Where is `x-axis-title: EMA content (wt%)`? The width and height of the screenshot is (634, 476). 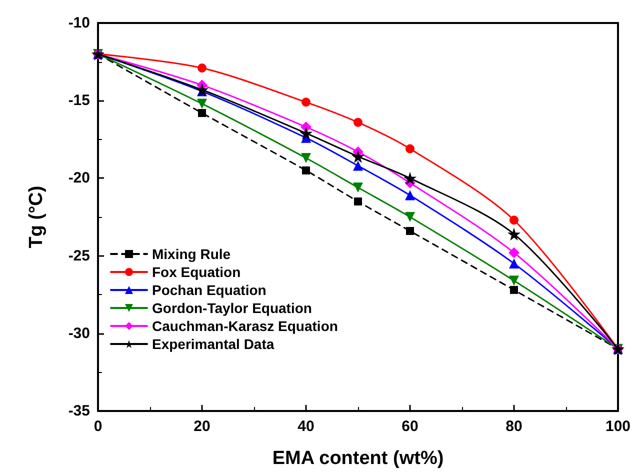 x-axis-title: EMA content (wt%) is located at coordinates (358, 458).